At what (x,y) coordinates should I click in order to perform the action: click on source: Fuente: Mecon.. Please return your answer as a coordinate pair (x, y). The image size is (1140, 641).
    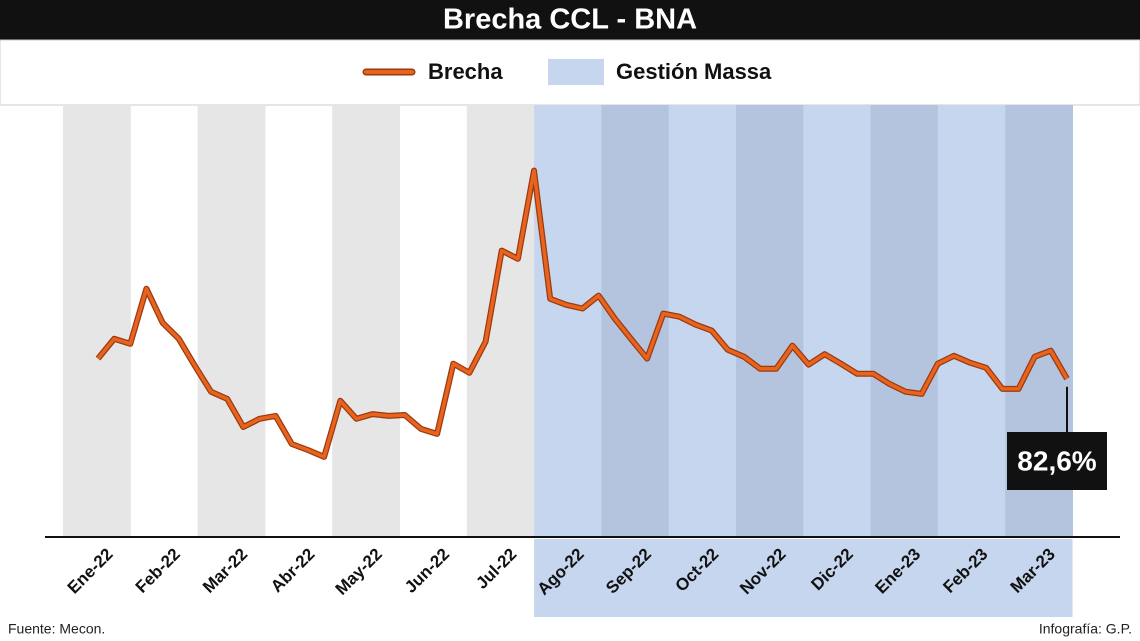
    Looking at the image, I should click on (56, 629).